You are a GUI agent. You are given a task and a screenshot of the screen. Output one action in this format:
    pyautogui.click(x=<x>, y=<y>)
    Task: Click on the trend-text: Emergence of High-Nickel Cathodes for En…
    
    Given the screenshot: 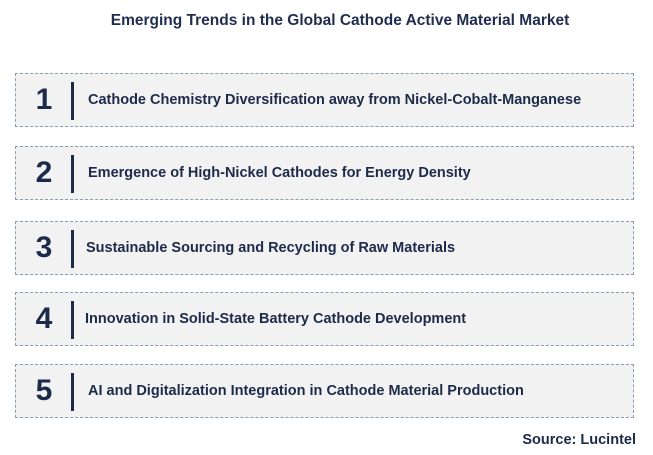 What is the action you would take?
    pyautogui.click(x=279, y=173)
    